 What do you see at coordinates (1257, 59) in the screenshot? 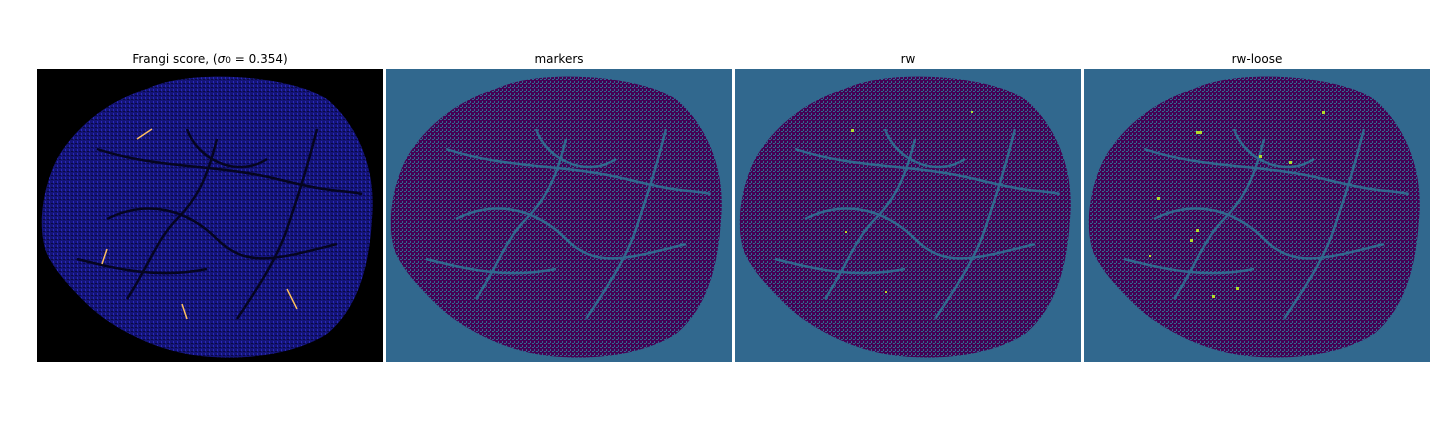
I see `rw-loose-title: rw-loose` at bounding box center [1257, 59].